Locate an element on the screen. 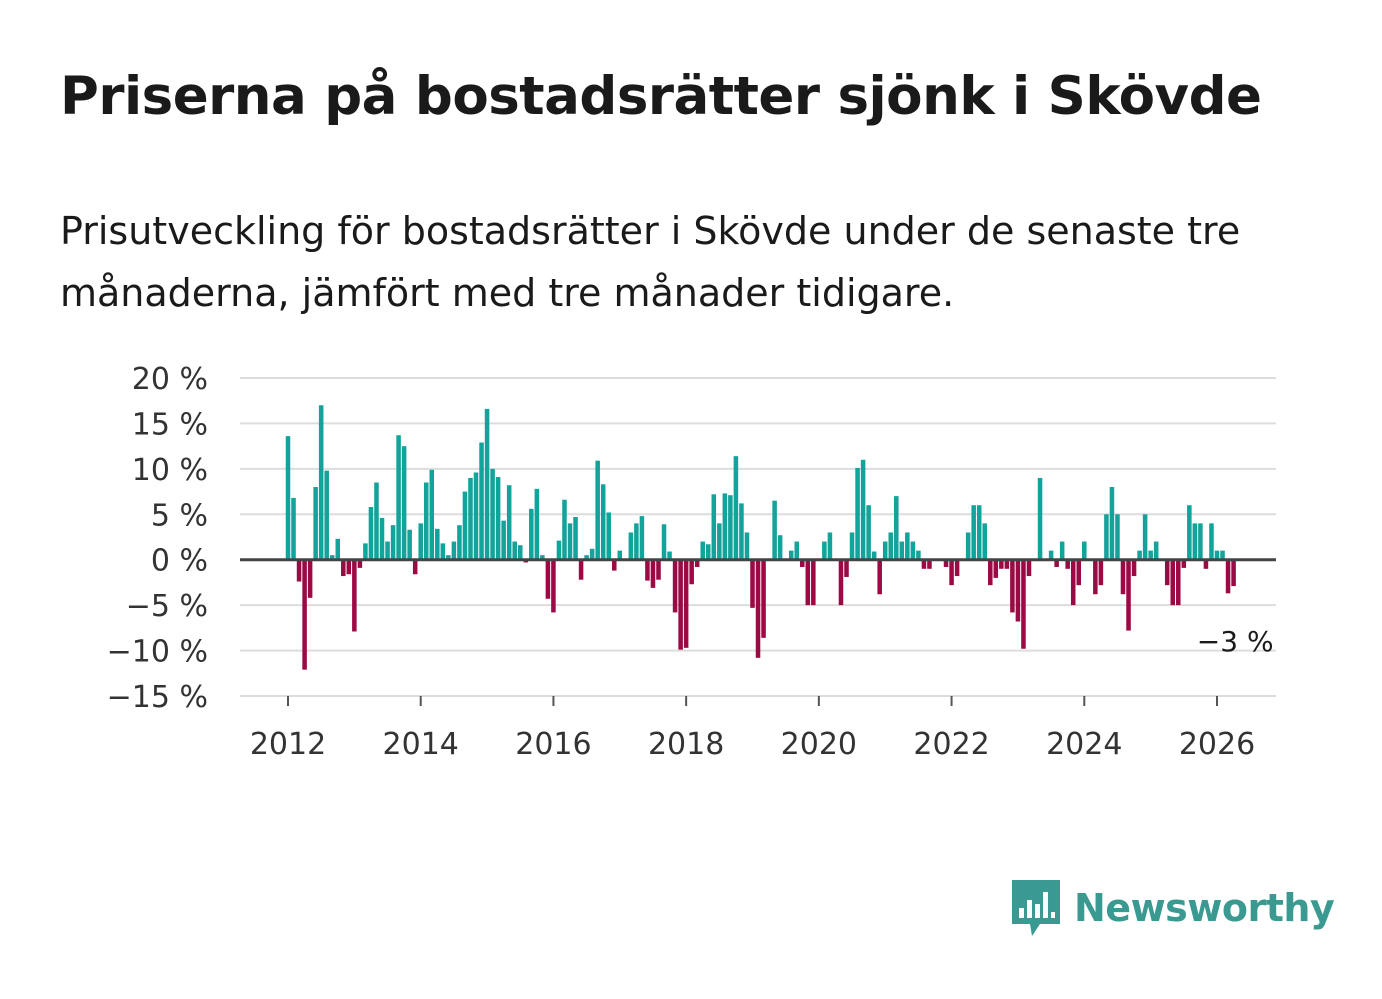 The width and height of the screenshot is (1382, 999). newsworthy-logo: Newsworthy is located at coordinates (1172, 908).